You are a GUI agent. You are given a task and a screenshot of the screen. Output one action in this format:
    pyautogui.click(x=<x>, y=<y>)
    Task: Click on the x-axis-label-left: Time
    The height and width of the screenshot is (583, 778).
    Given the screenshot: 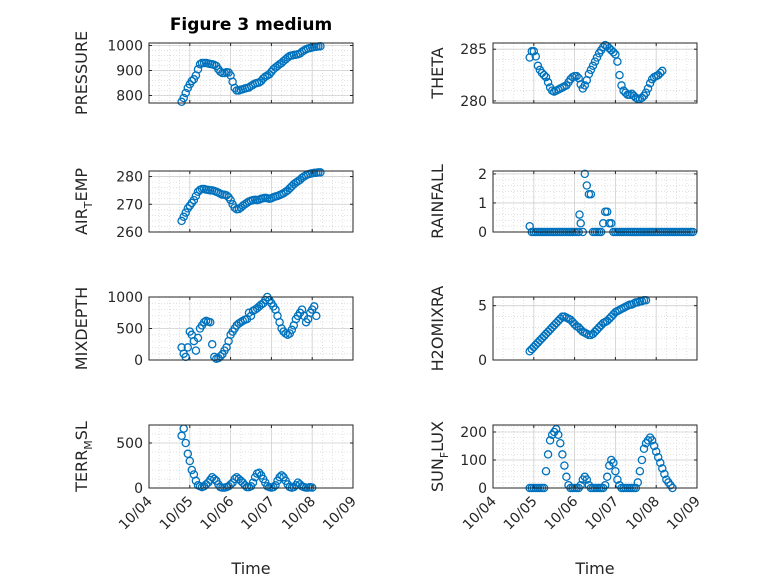 What is the action you would take?
    pyautogui.click(x=250, y=568)
    